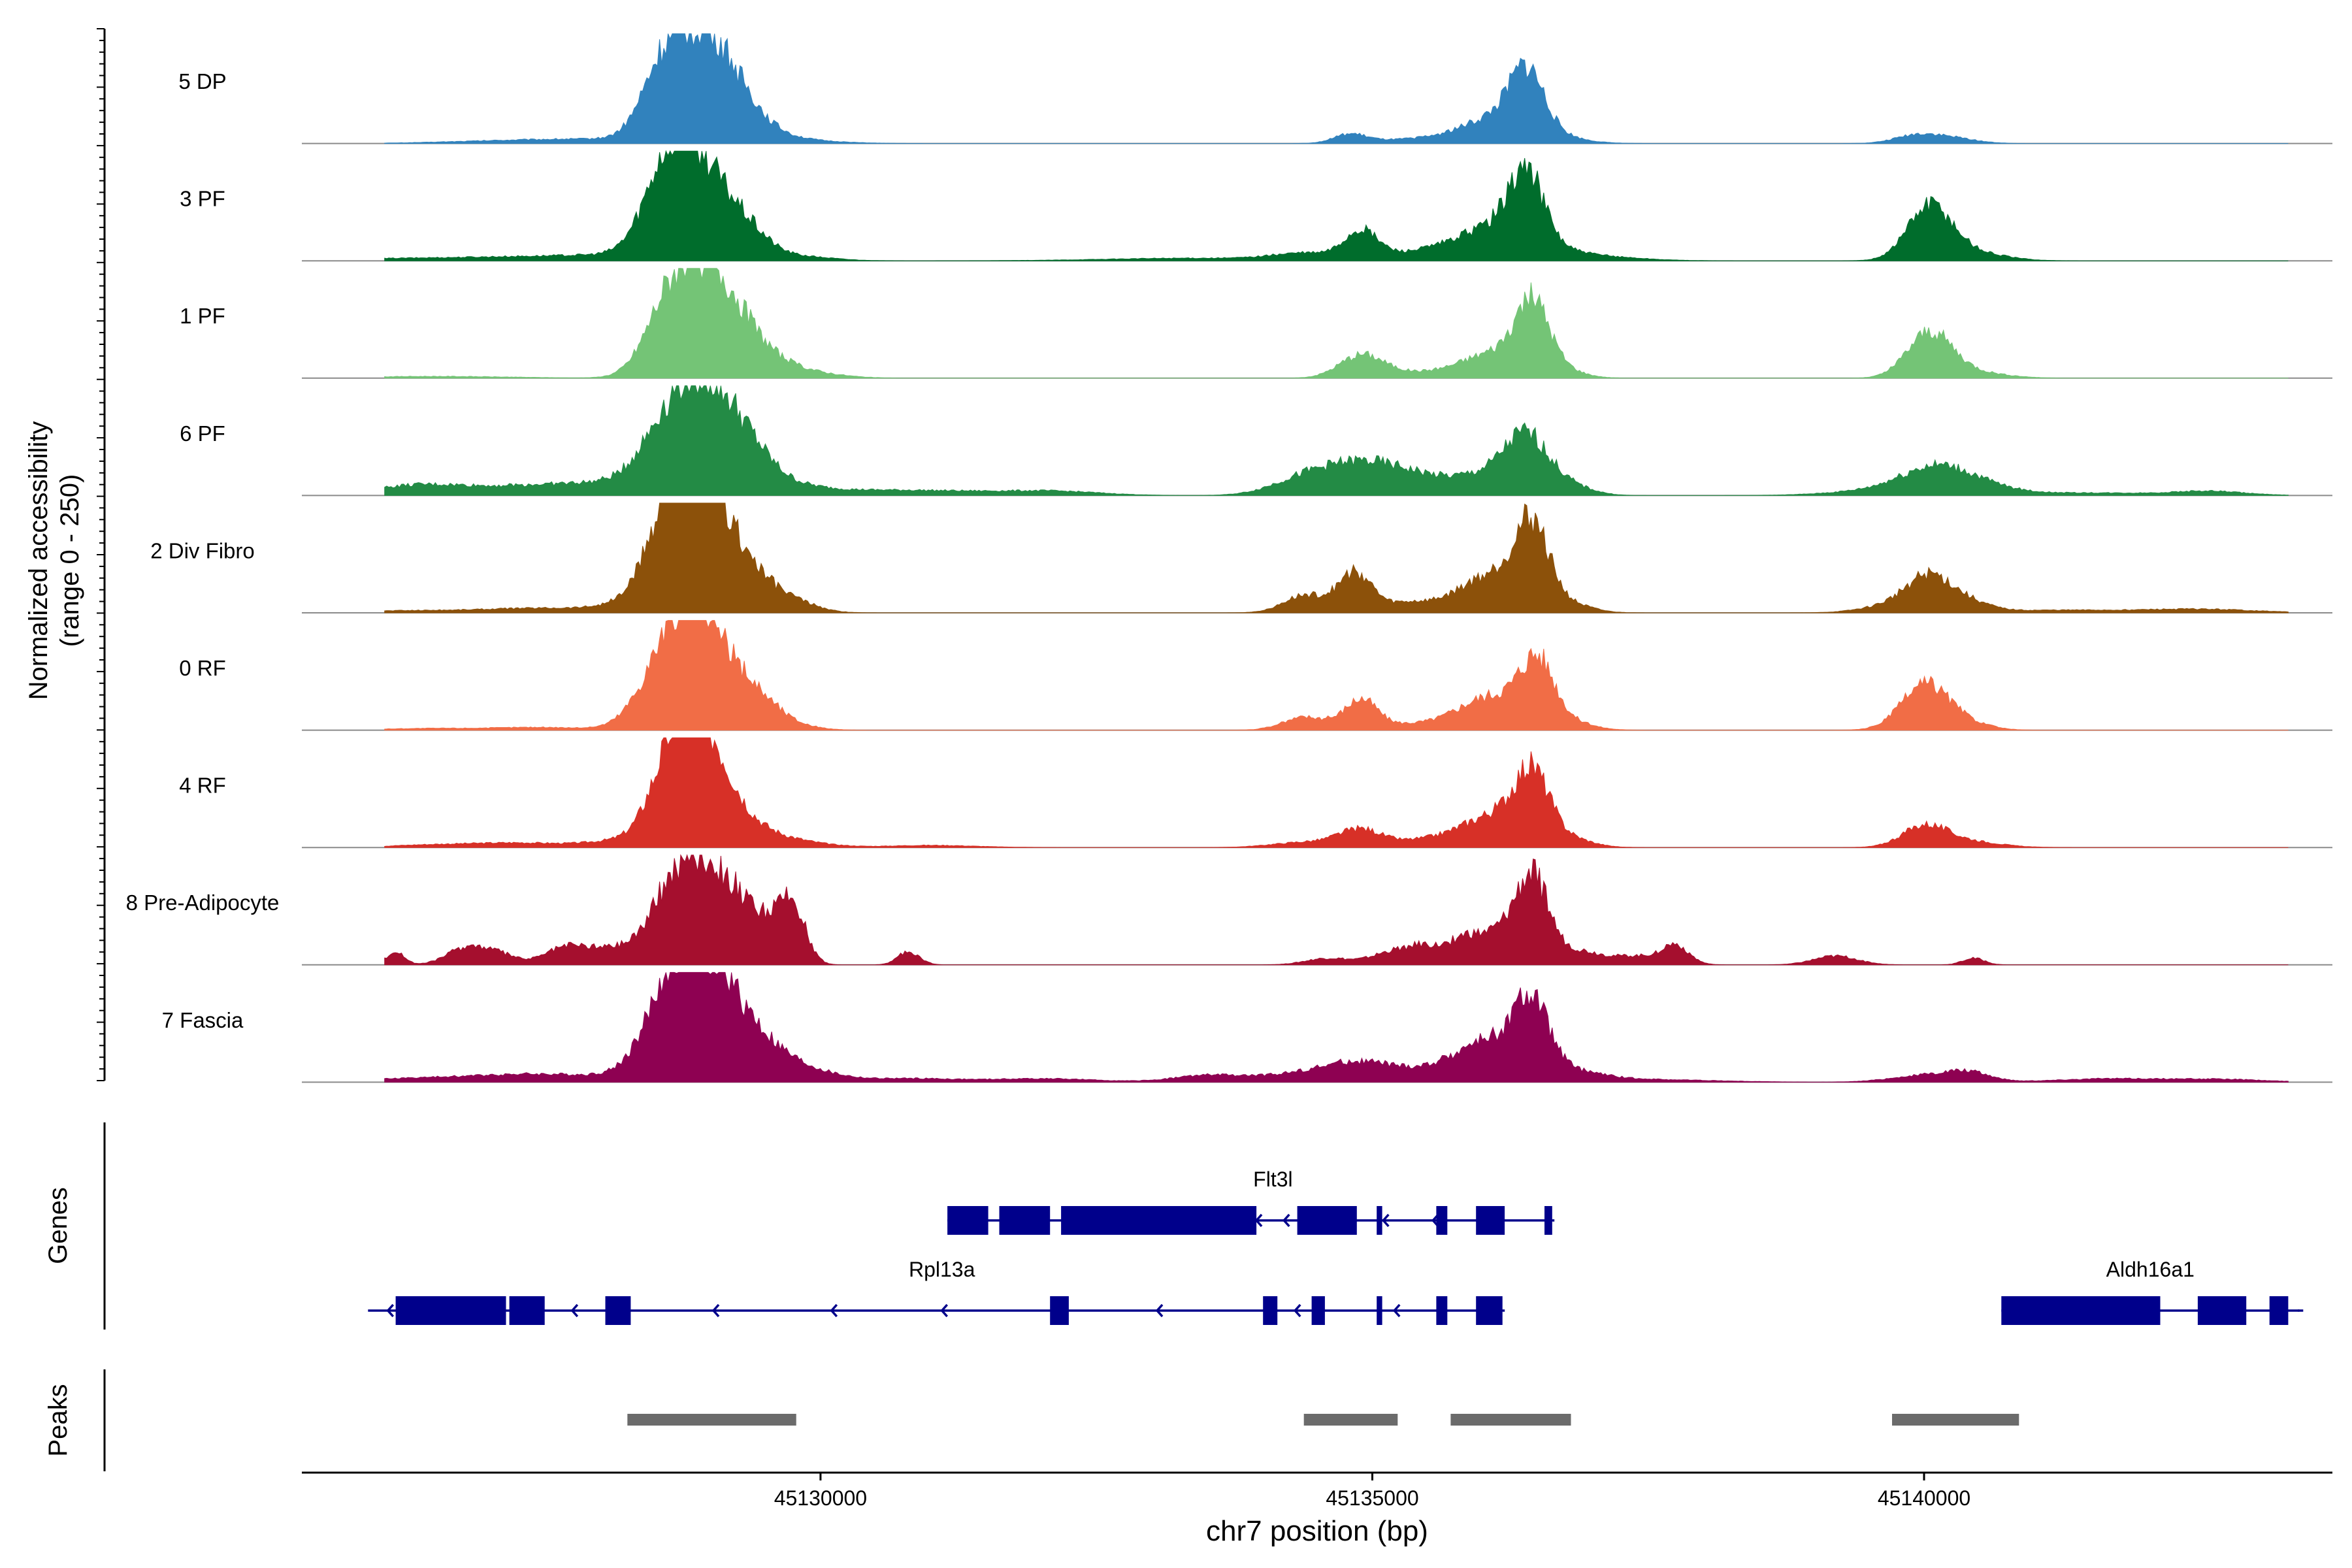 The width and height of the screenshot is (2352, 1568). Describe the element at coordinates (1336, 1246) in the screenshot. I see `gene-annotations: Flt3l Rpl13a Aldh16a1` at that location.